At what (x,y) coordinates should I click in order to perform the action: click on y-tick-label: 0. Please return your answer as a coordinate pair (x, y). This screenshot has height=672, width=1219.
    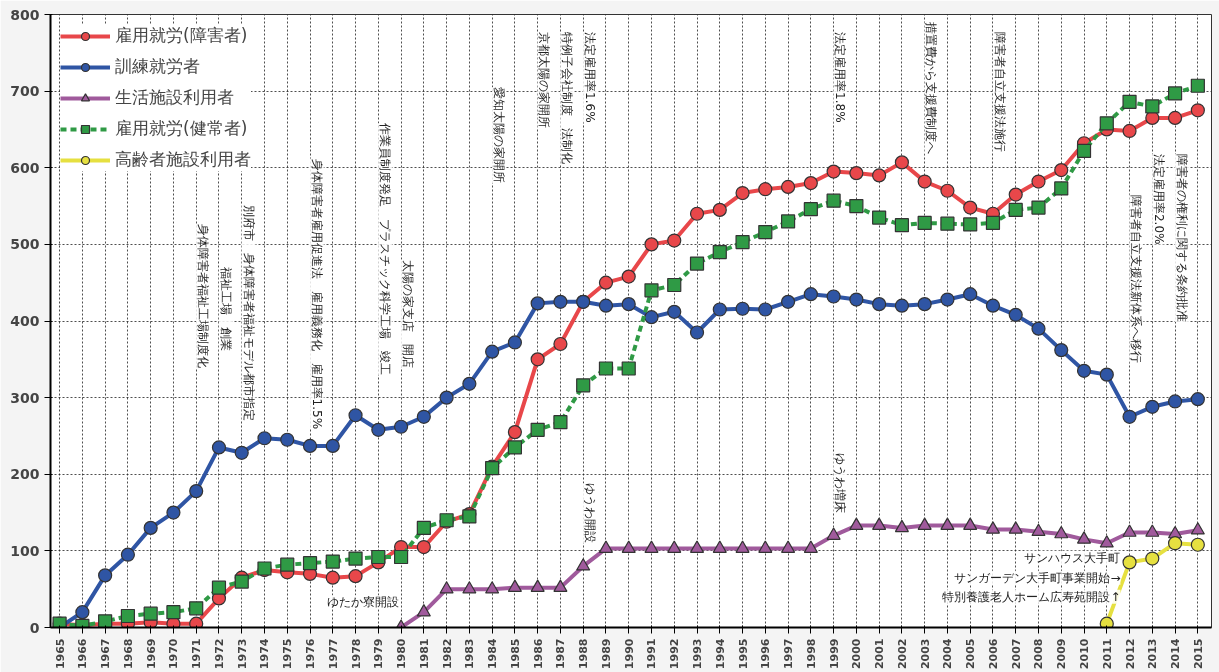
    Looking at the image, I should click on (34, 627).